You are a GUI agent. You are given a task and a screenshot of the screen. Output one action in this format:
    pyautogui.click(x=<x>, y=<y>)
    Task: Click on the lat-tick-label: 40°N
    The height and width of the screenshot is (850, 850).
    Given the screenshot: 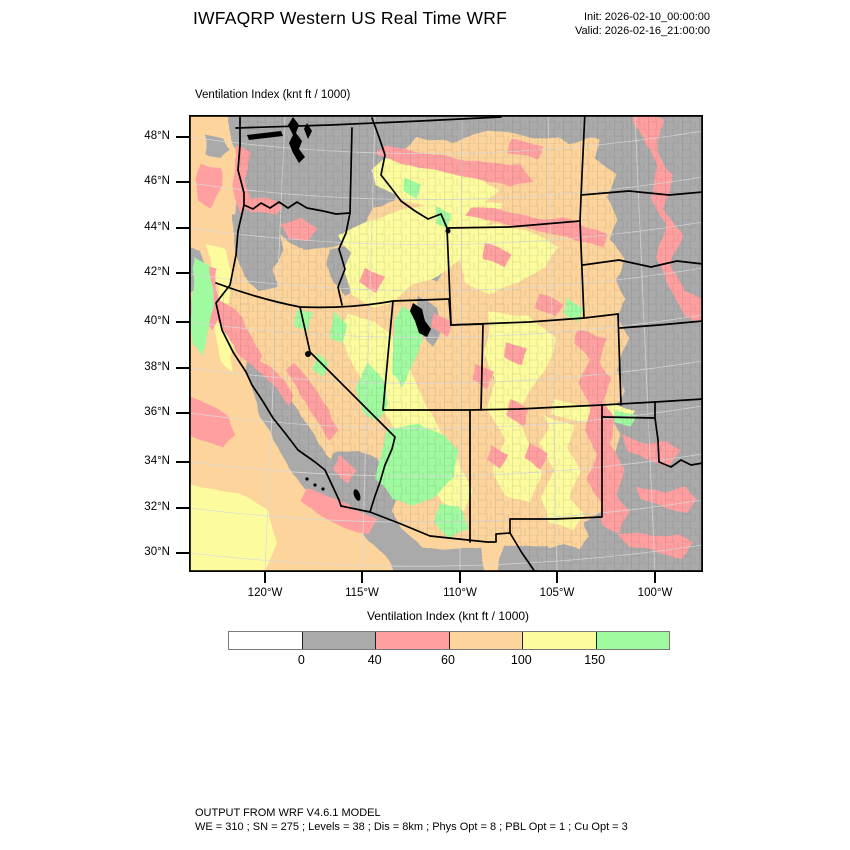 What is the action you would take?
    pyautogui.click(x=157, y=321)
    